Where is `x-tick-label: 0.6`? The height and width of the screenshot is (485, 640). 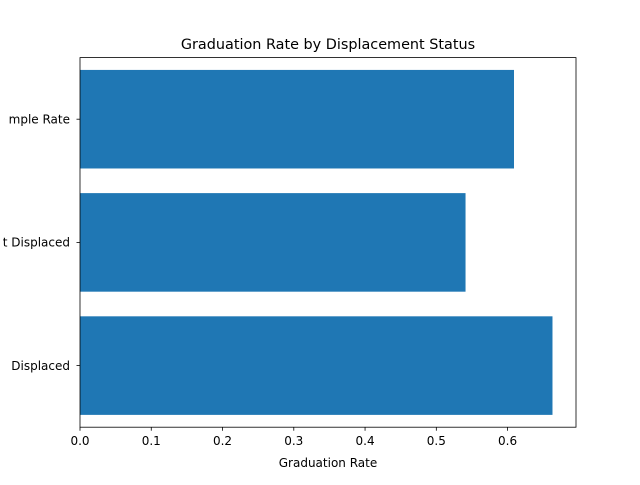 x-tick-label: 0.6 is located at coordinates (507, 441).